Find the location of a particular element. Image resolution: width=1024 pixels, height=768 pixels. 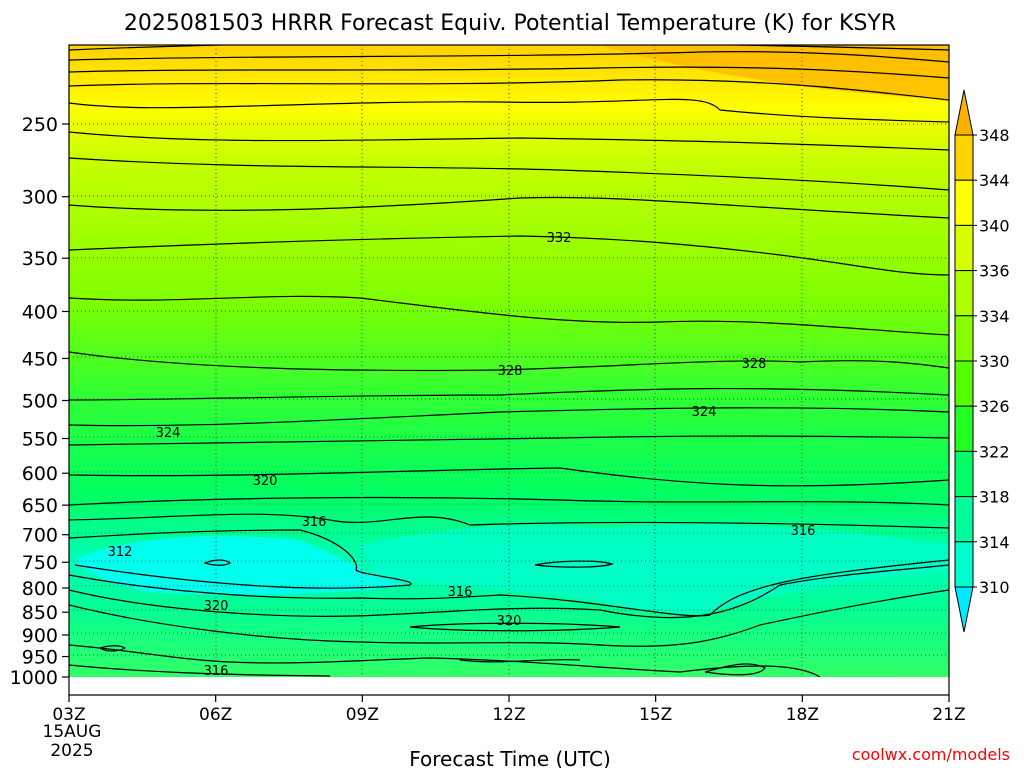

x-start-day: 15AUG is located at coordinates (72, 732).